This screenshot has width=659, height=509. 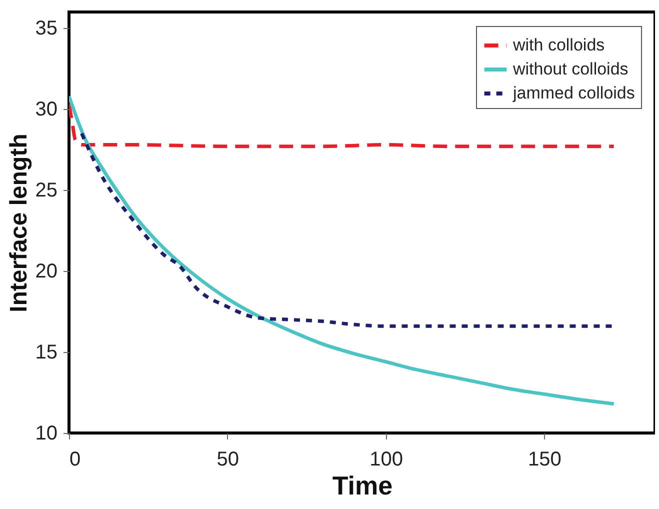 What do you see at coordinates (362, 485) in the screenshot?
I see `x-axis-title: Time` at bounding box center [362, 485].